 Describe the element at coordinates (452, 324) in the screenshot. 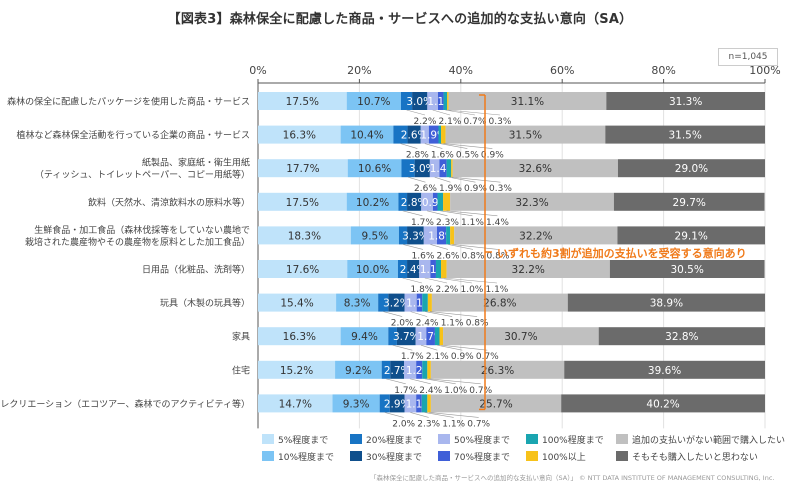

I see `data-label-small: 1.1%` at that location.